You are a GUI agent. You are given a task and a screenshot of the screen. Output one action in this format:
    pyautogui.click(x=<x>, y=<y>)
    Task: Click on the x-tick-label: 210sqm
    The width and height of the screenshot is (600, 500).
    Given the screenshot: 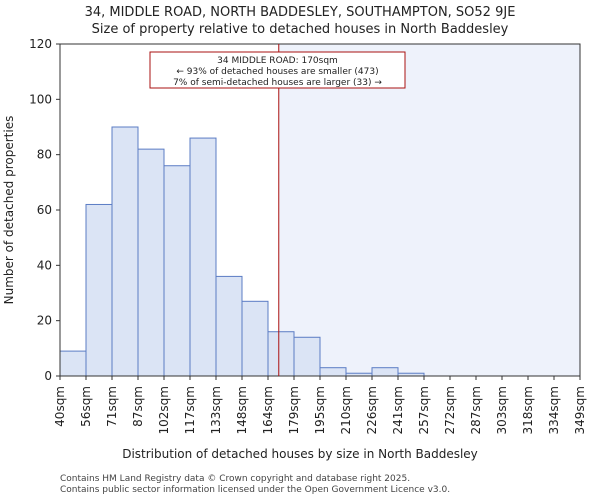 What is the action you would take?
    pyautogui.click(x=346, y=410)
    